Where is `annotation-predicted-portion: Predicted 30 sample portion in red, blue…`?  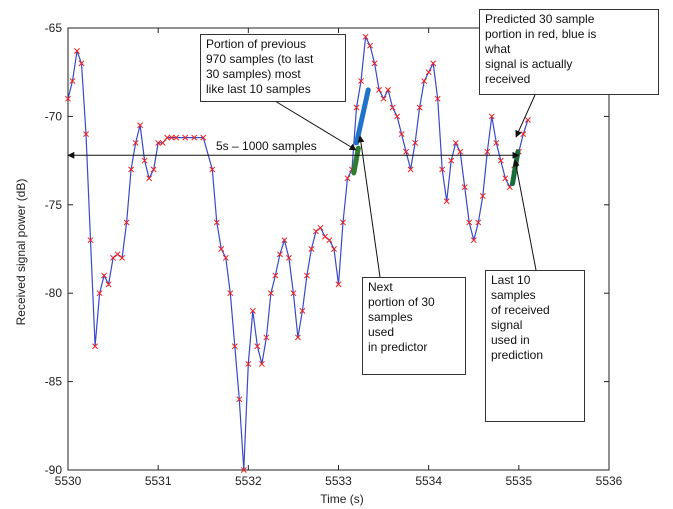 annotation-predicted-portion: Predicted 30 sample portion in red, blue… is located at coordinates (569, 52).